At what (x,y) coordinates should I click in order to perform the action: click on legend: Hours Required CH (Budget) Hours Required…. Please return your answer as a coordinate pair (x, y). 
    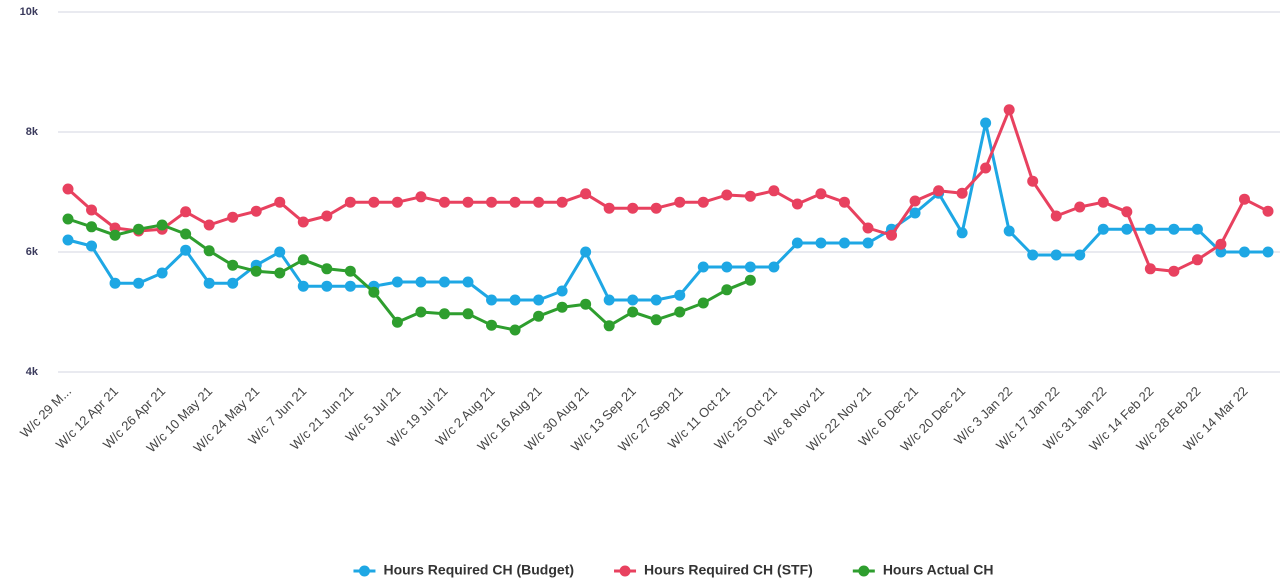
    Looking at the image, I should click on (673, 570).